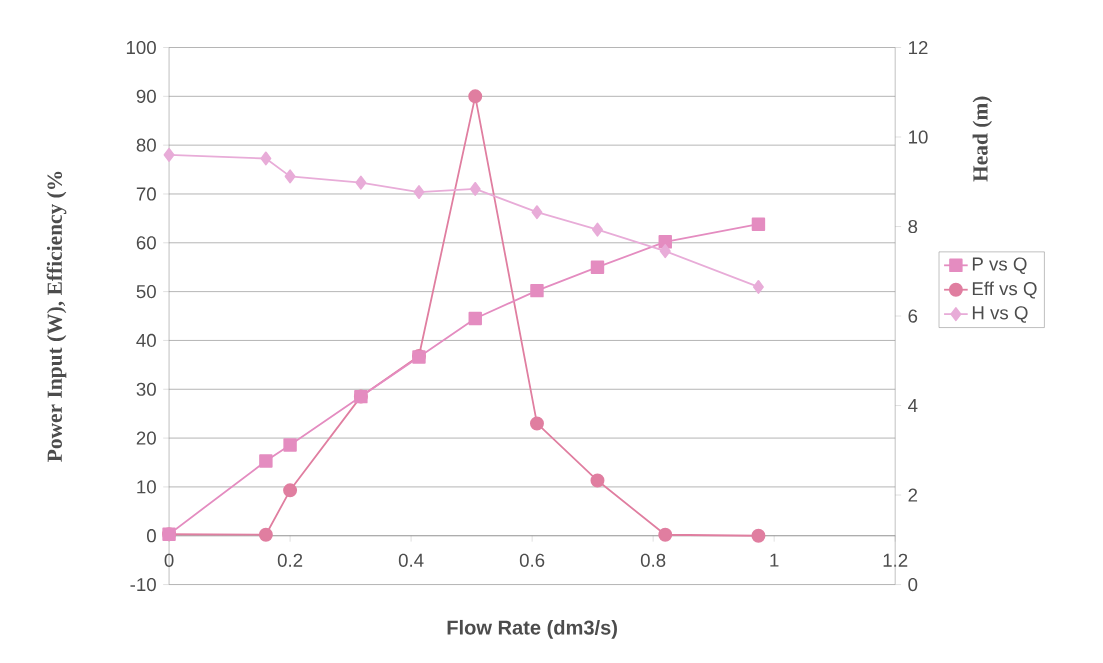 The width and height of the screenshot is (1103, 663). Describe the element at coordinates (143, 585) in the screenshot. I see `y-tick-label: -10` at that location.